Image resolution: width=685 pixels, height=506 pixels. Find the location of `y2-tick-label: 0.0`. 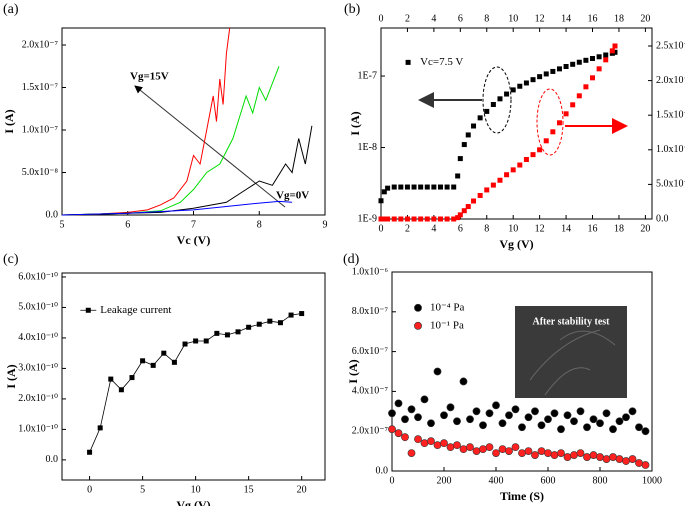

y2-tick-label: 0.0 is located at coordinates (662, 218).